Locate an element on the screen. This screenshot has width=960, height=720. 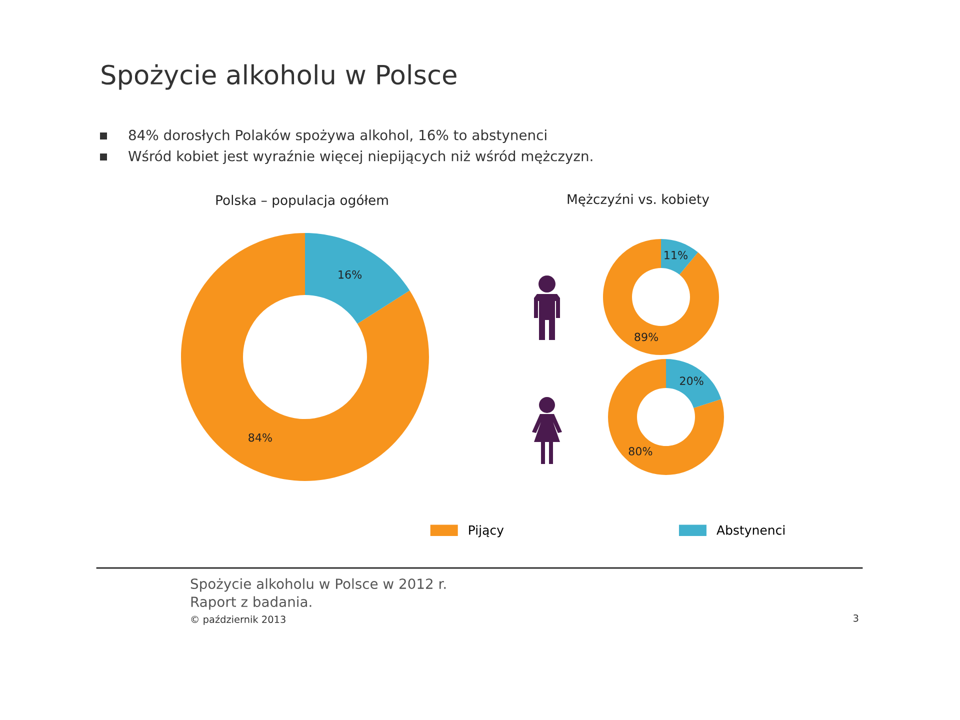
data-label: 11% is located at coordinates (676, 255).